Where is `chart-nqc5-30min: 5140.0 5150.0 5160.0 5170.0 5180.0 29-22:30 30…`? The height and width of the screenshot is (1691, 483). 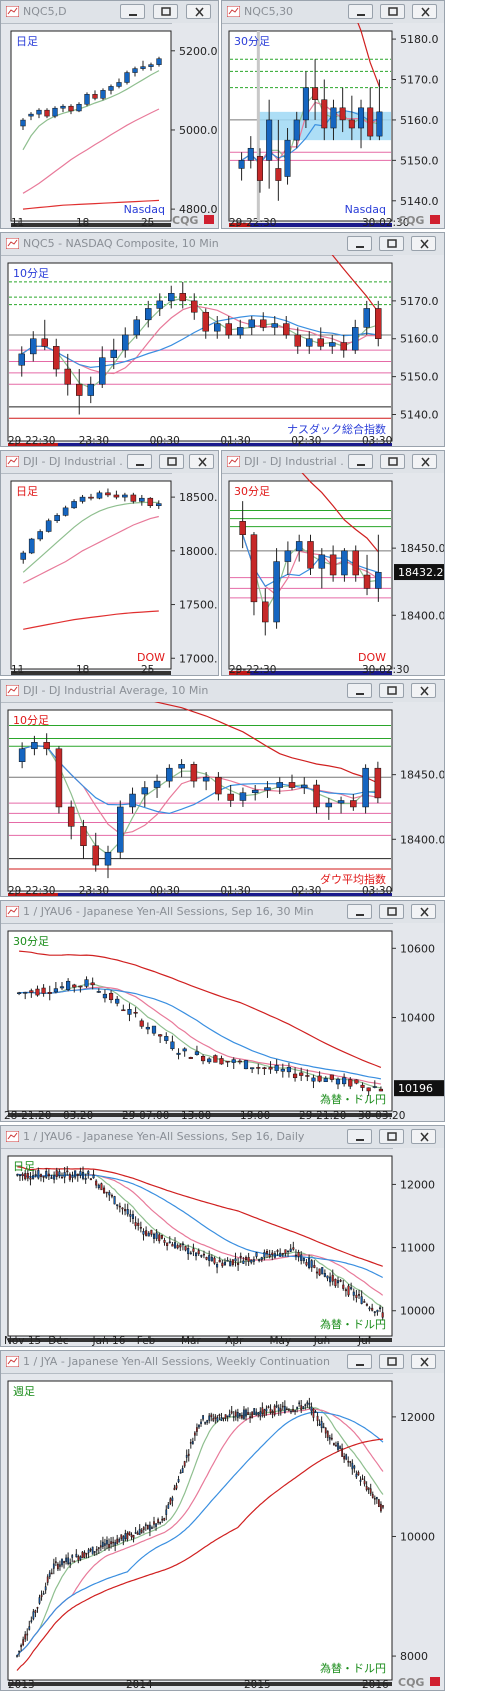 chart-nqc5-30min: 5140.0 5150.0 5160.0 5170.0 5180.0 29-22:30 30… is located at coordinates (333, 126).